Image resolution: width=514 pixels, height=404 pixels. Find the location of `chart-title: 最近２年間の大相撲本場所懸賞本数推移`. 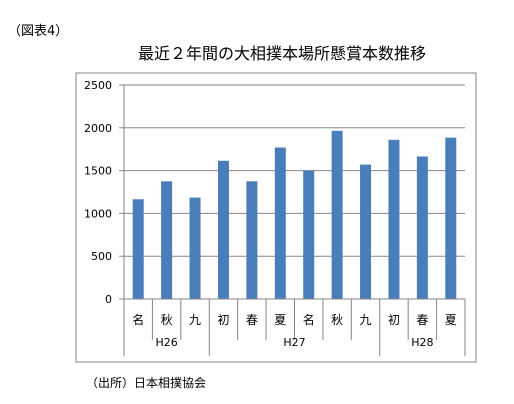

chart-title: 最近２年間の大相撲本場所懸賞本数推移 is located at coordinates (282, 53).